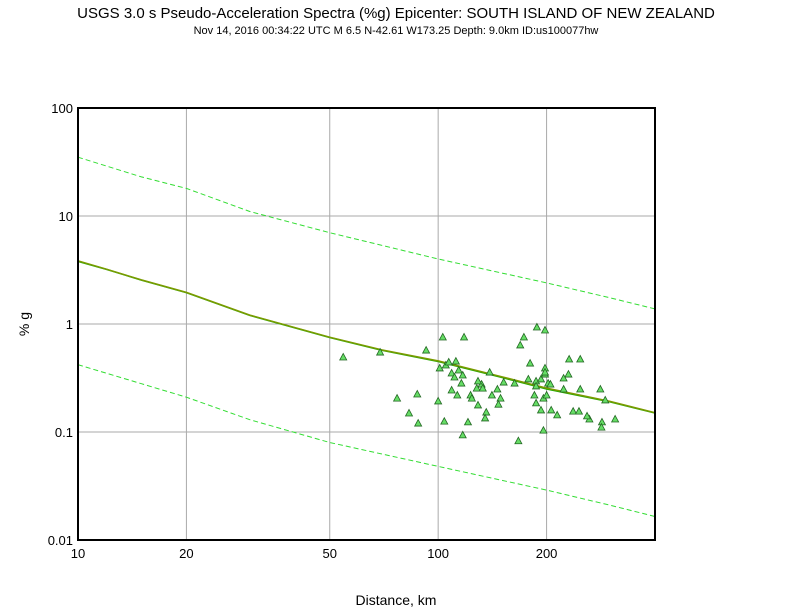 The image size is (792, 612). I want to click on y-tick-label: 0.1, so click(64, 432).